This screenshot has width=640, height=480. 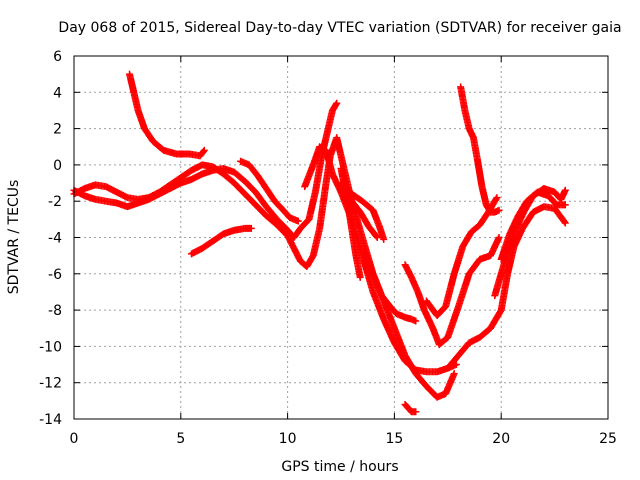 I want to click on y-tick-label: 2, so click(x=57, y=130).